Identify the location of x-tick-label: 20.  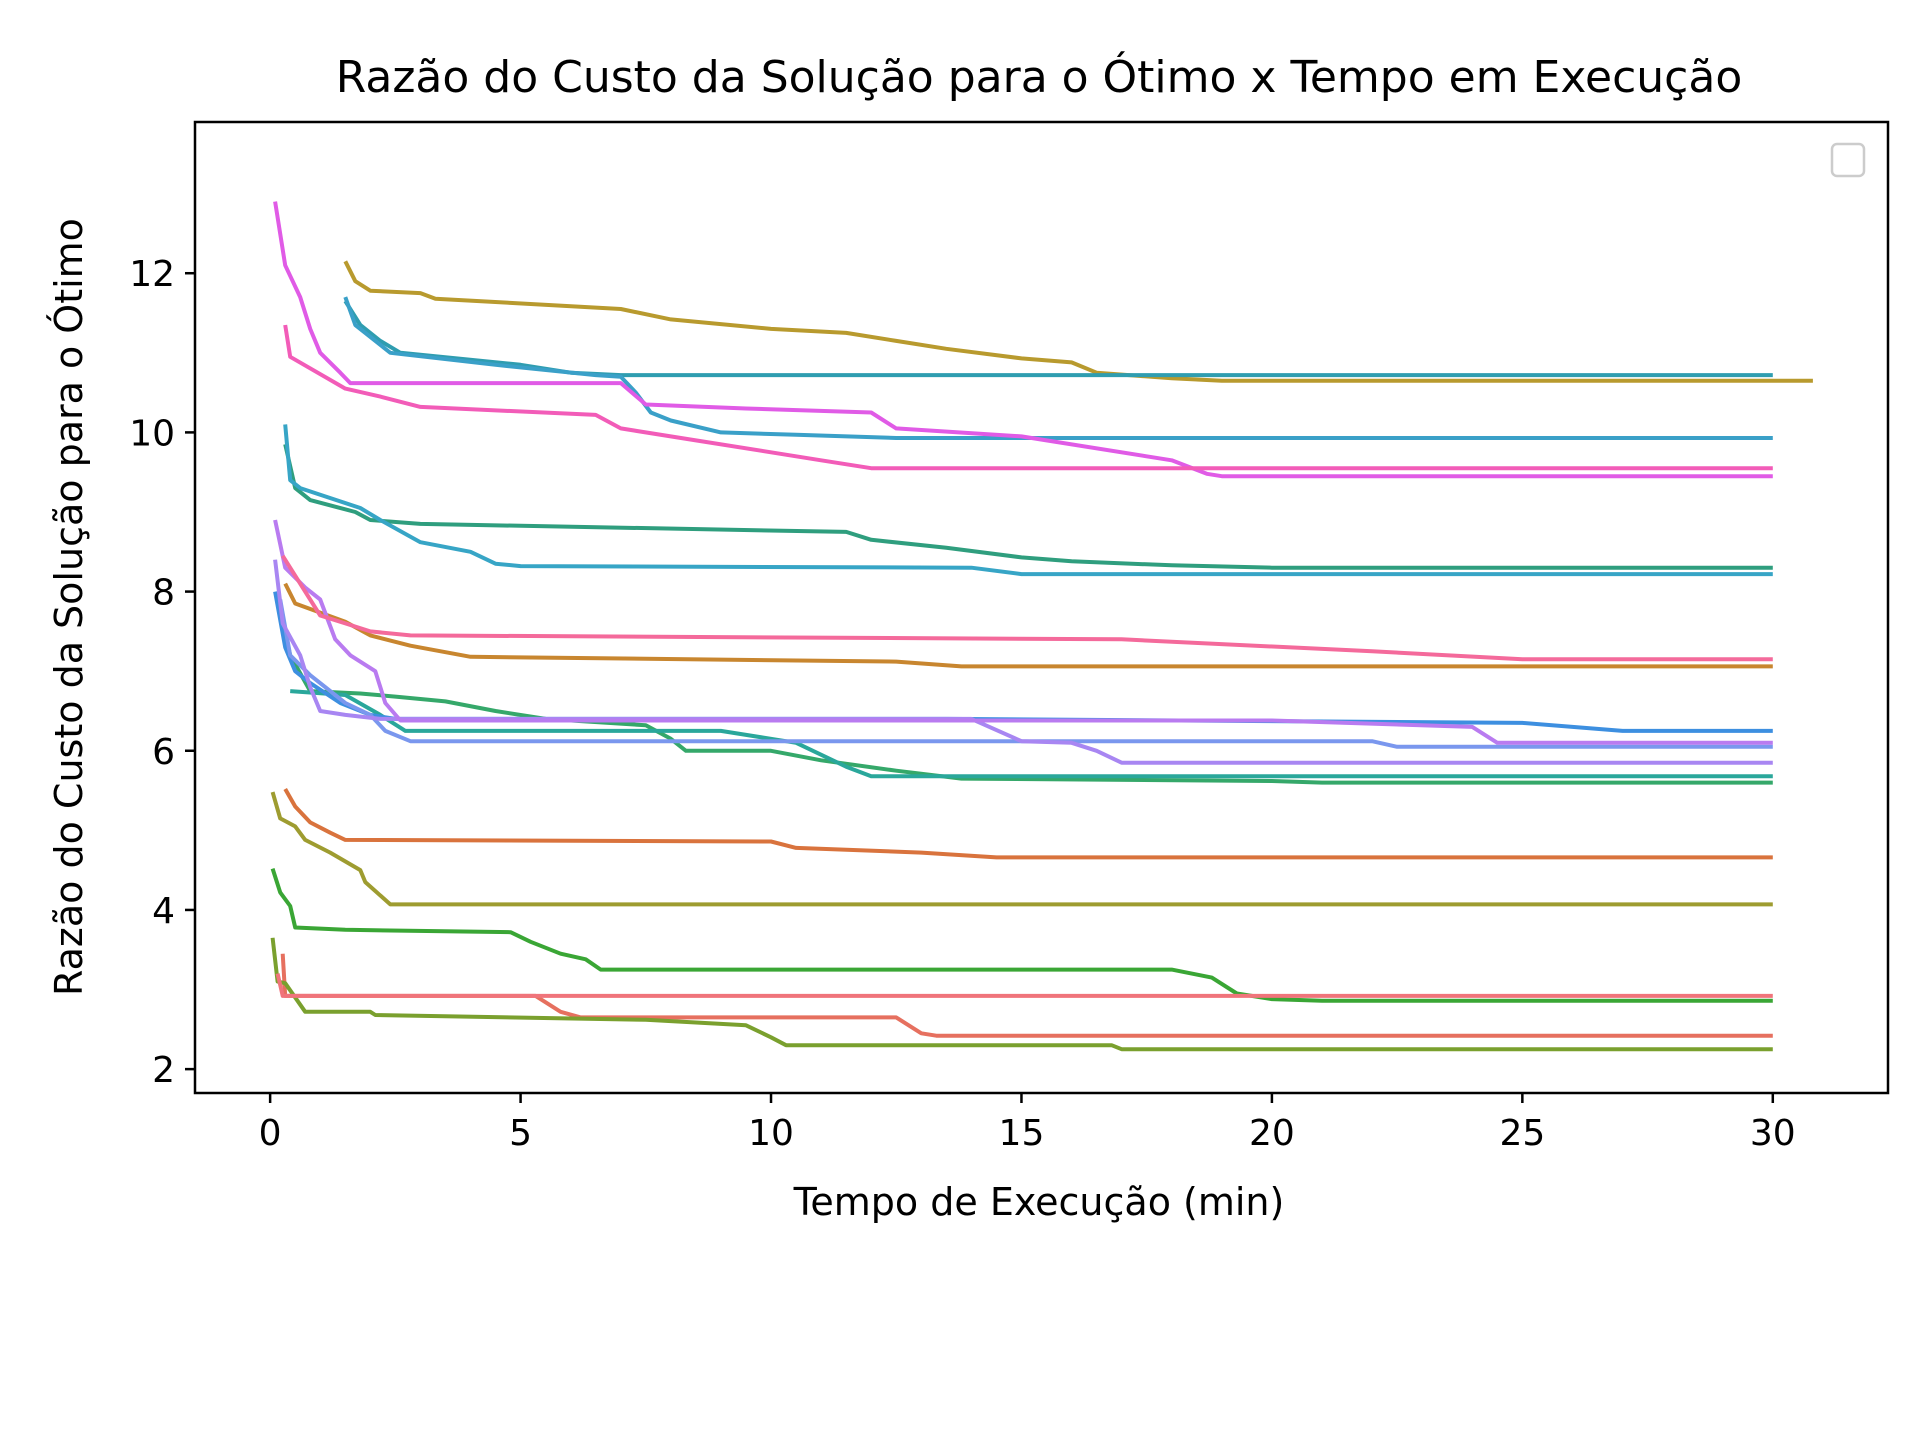
(1272, 1133).